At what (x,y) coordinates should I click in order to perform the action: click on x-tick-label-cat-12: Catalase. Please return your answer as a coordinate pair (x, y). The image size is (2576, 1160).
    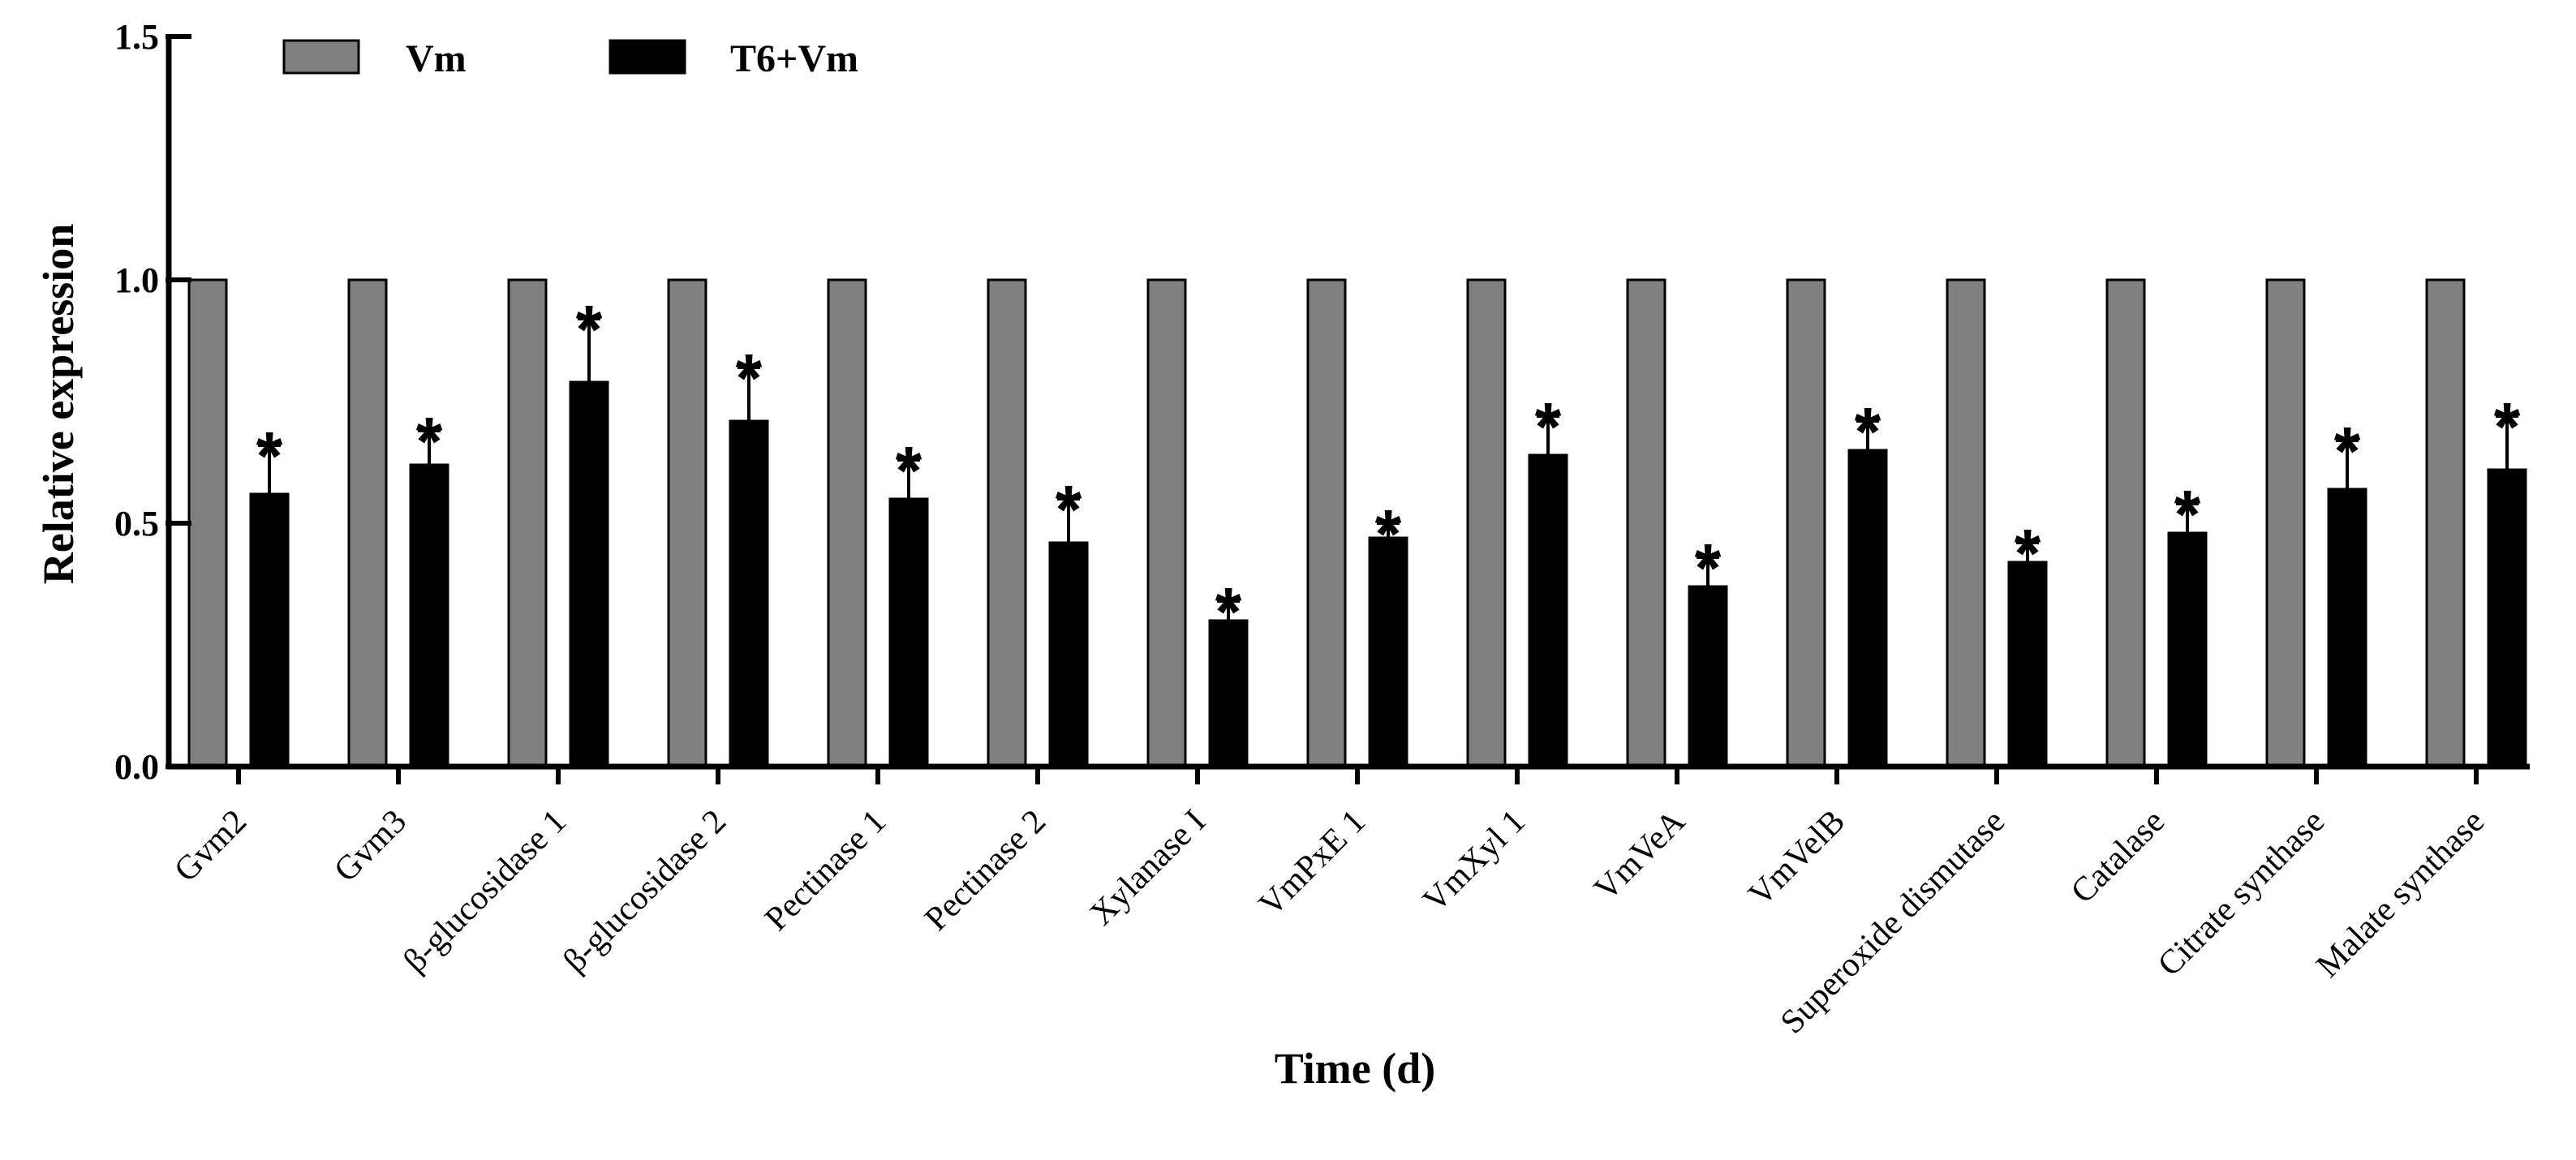
    Looking at the image, I should click on (2118, 857).